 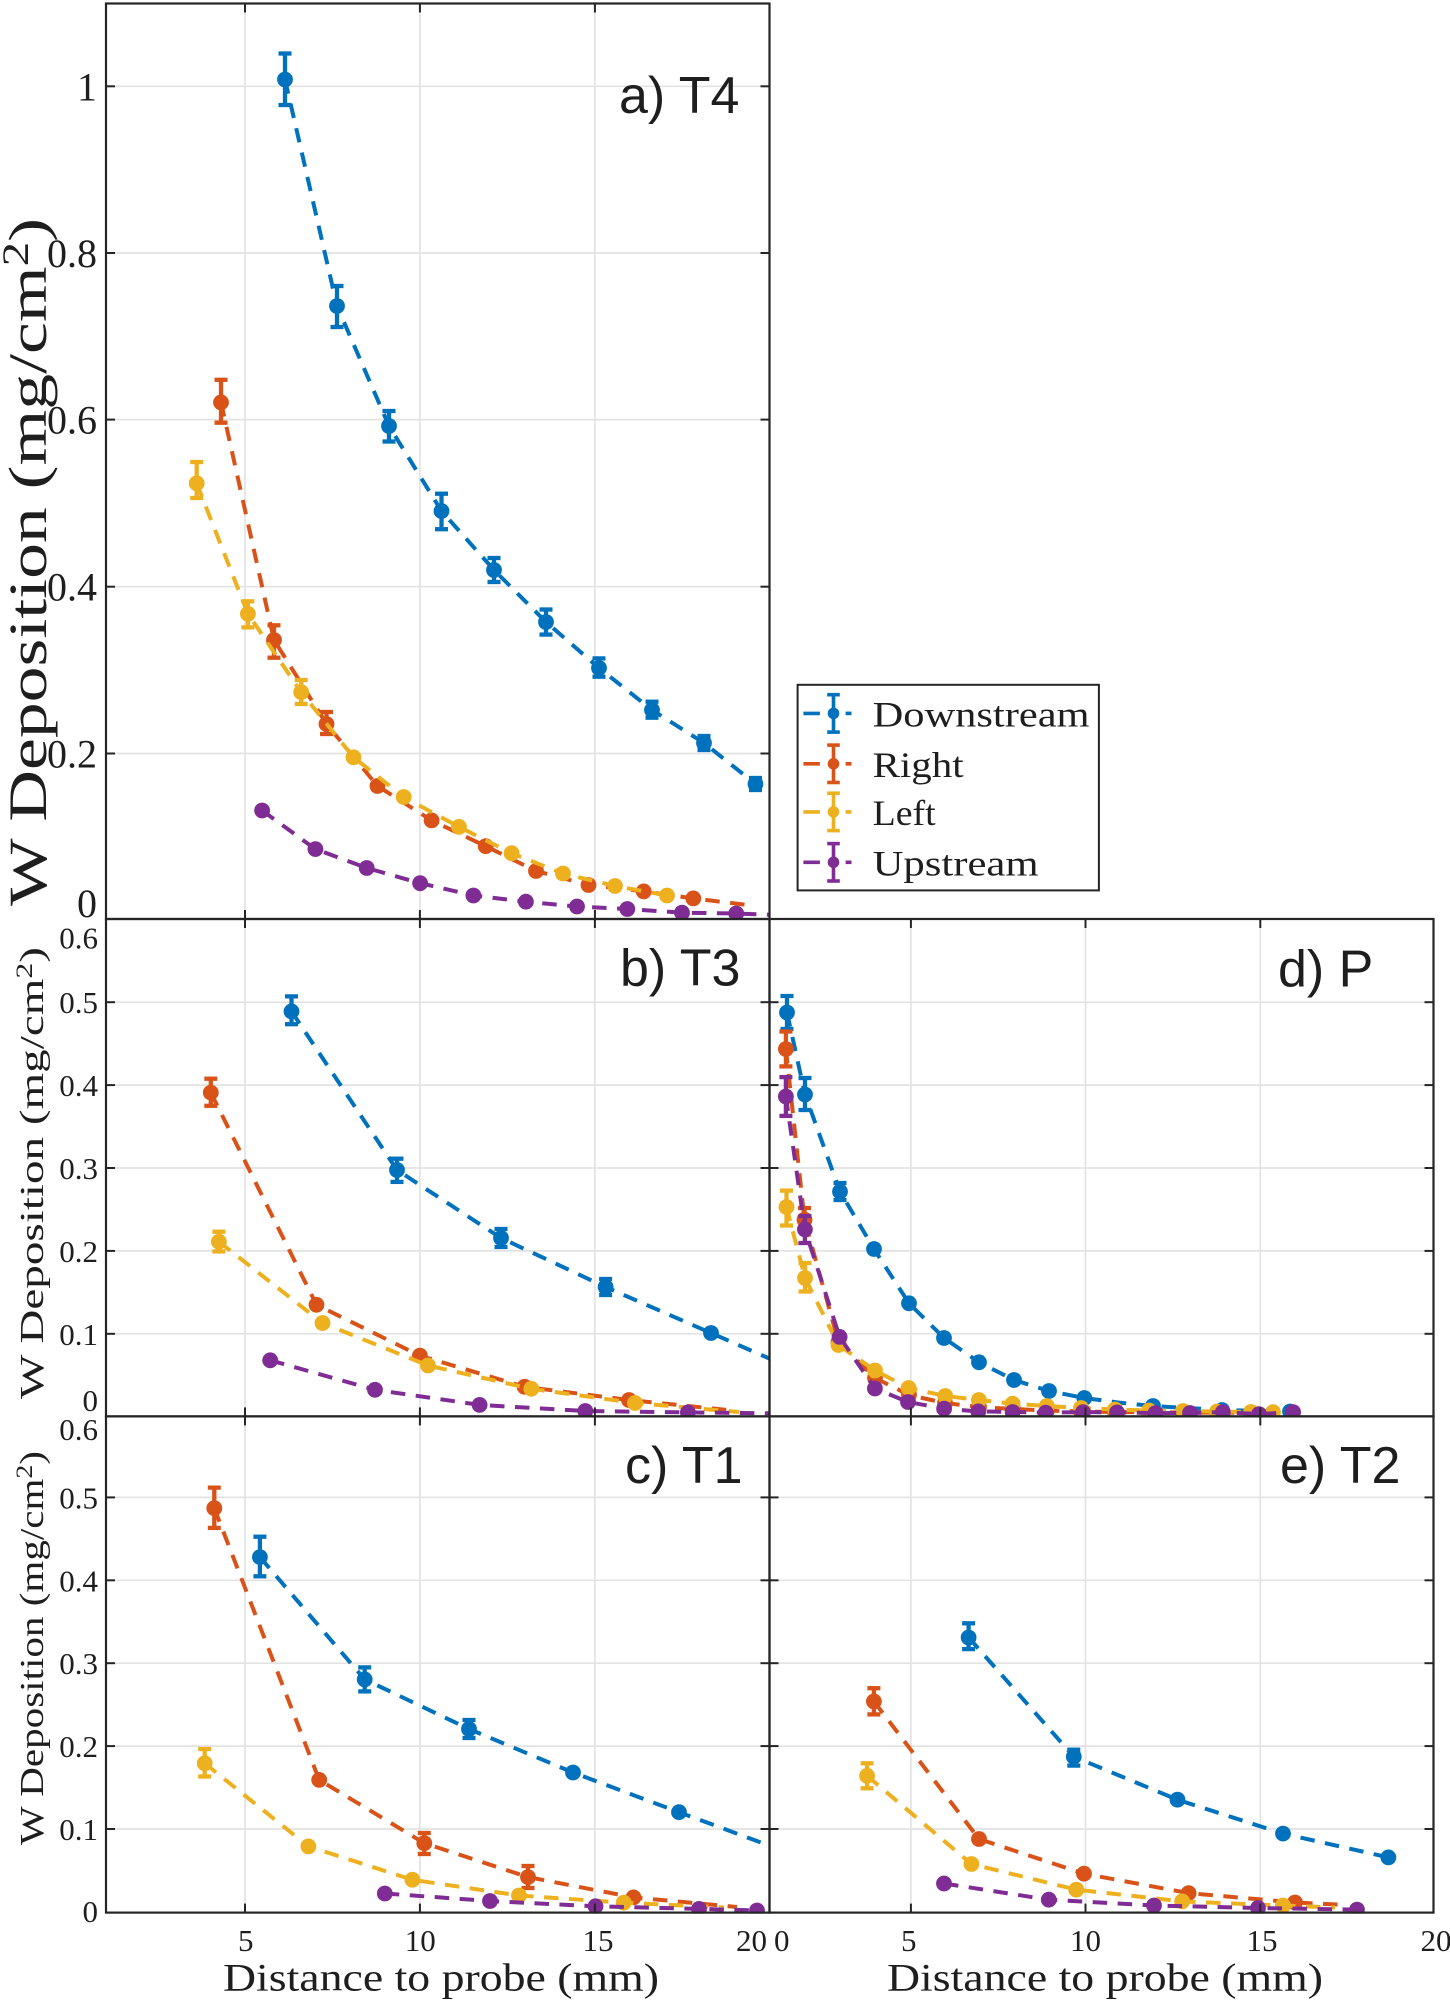 What do you see at coordinates (679, 96) in the screenshot?
I see `svg-text: a) T4` at bounding box center [679, 96].